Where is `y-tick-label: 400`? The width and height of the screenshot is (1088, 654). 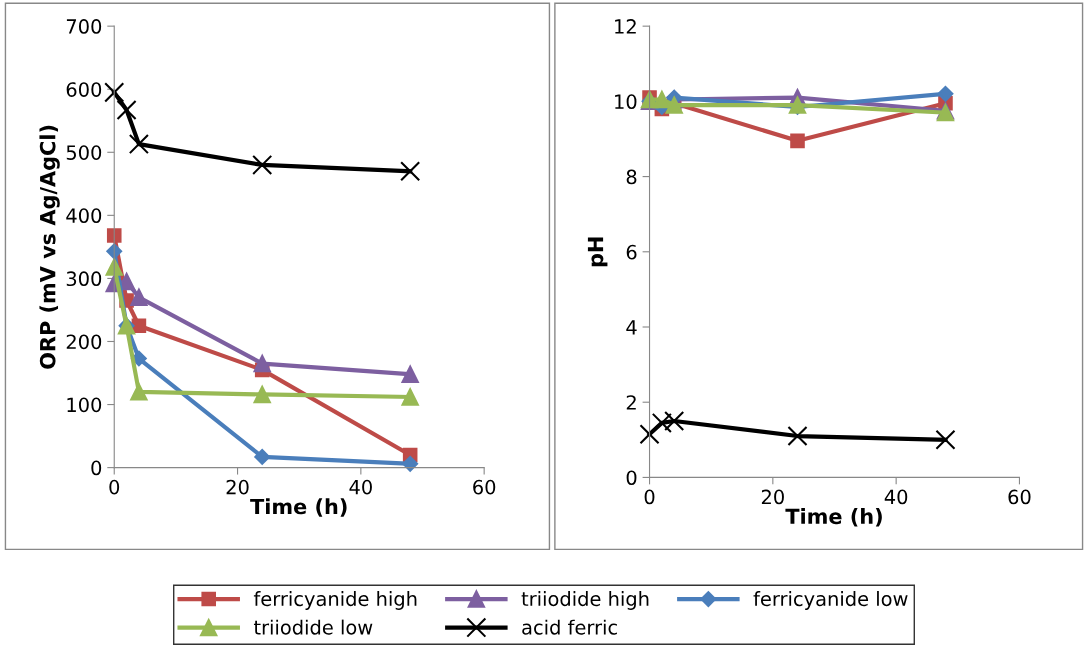
y-tick-label: 400 is located at coordinates (84, 216).